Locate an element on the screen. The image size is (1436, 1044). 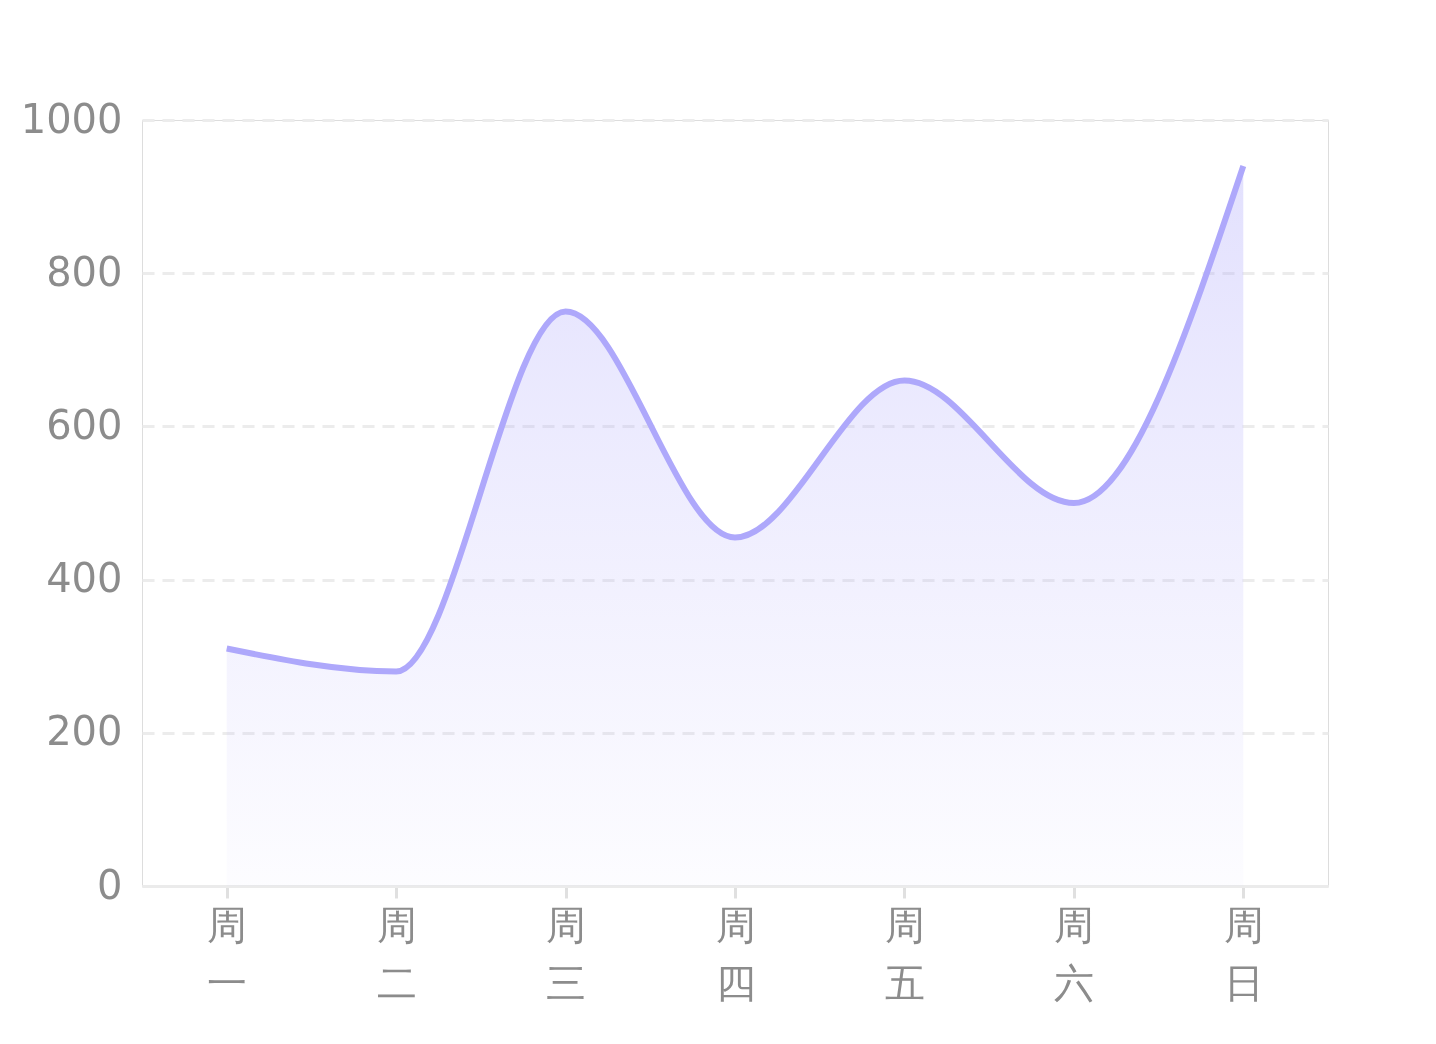
x-tick-label: 周四 is located at coordinates (735, 953).